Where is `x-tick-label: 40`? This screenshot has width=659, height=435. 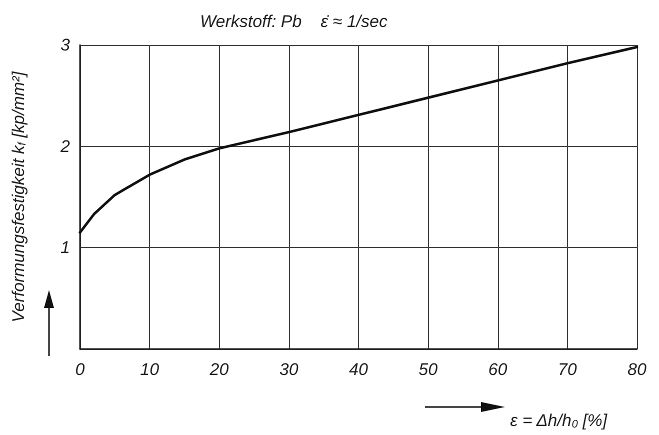 x-tick-label: 40 is located at coordinates (358, 369).